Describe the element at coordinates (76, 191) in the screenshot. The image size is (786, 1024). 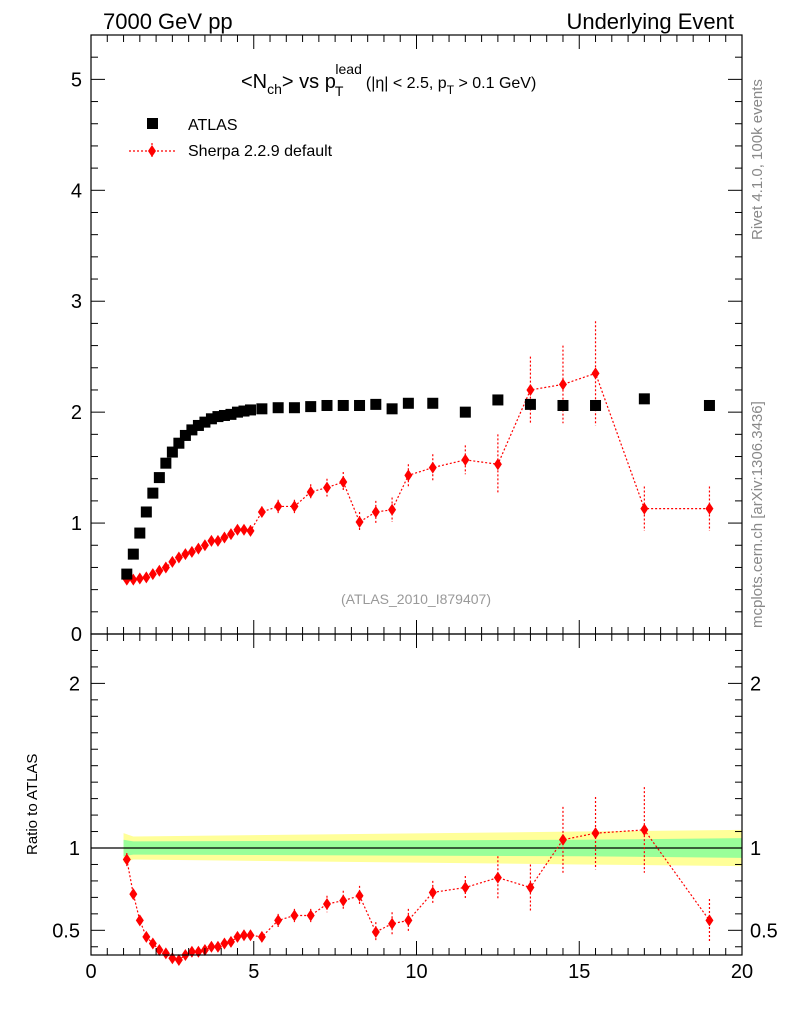
I see `main-y-tick-label: 4` at that location.